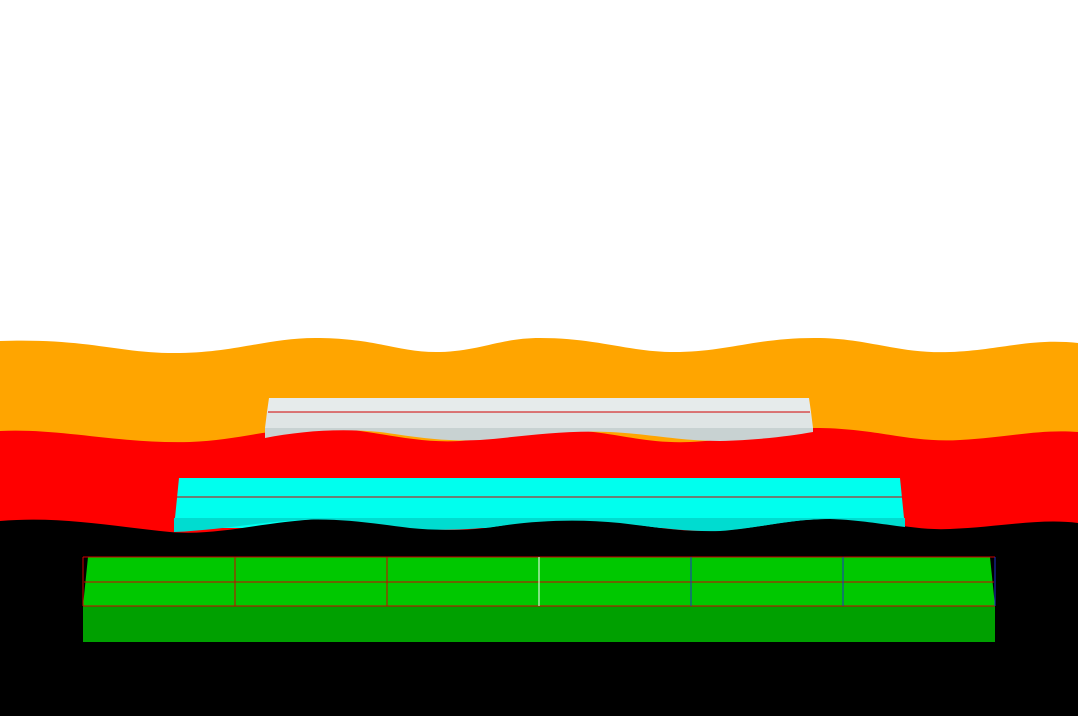 This screenshot has height=716, width=1078. I want to click on cyan-block-side, so click(539, 525).